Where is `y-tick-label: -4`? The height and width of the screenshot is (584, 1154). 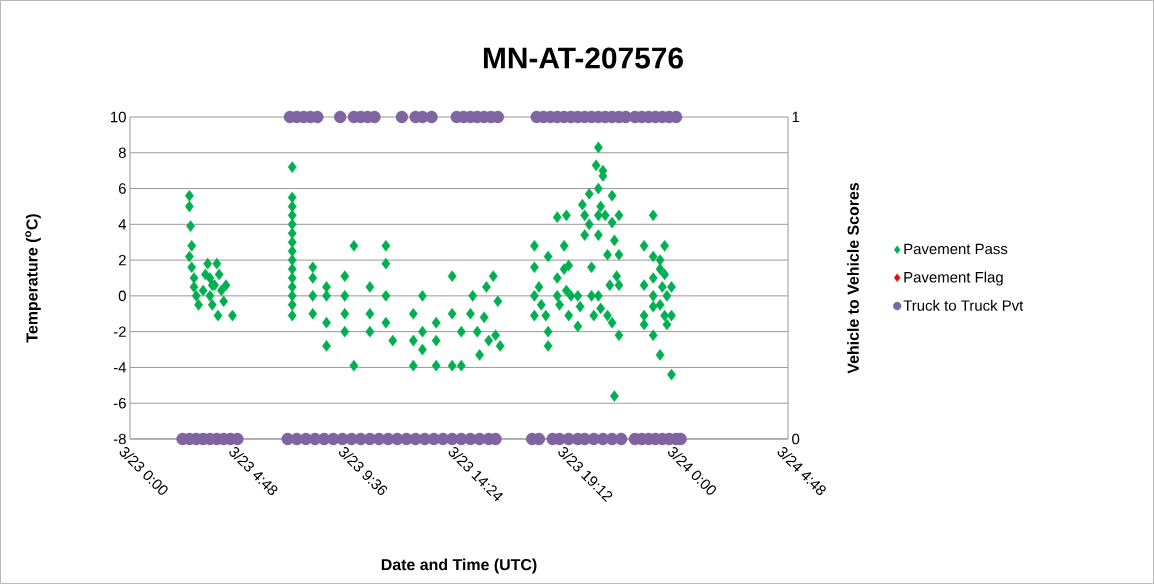
y-tick-label: -4 is located at coordinates (120, 367).